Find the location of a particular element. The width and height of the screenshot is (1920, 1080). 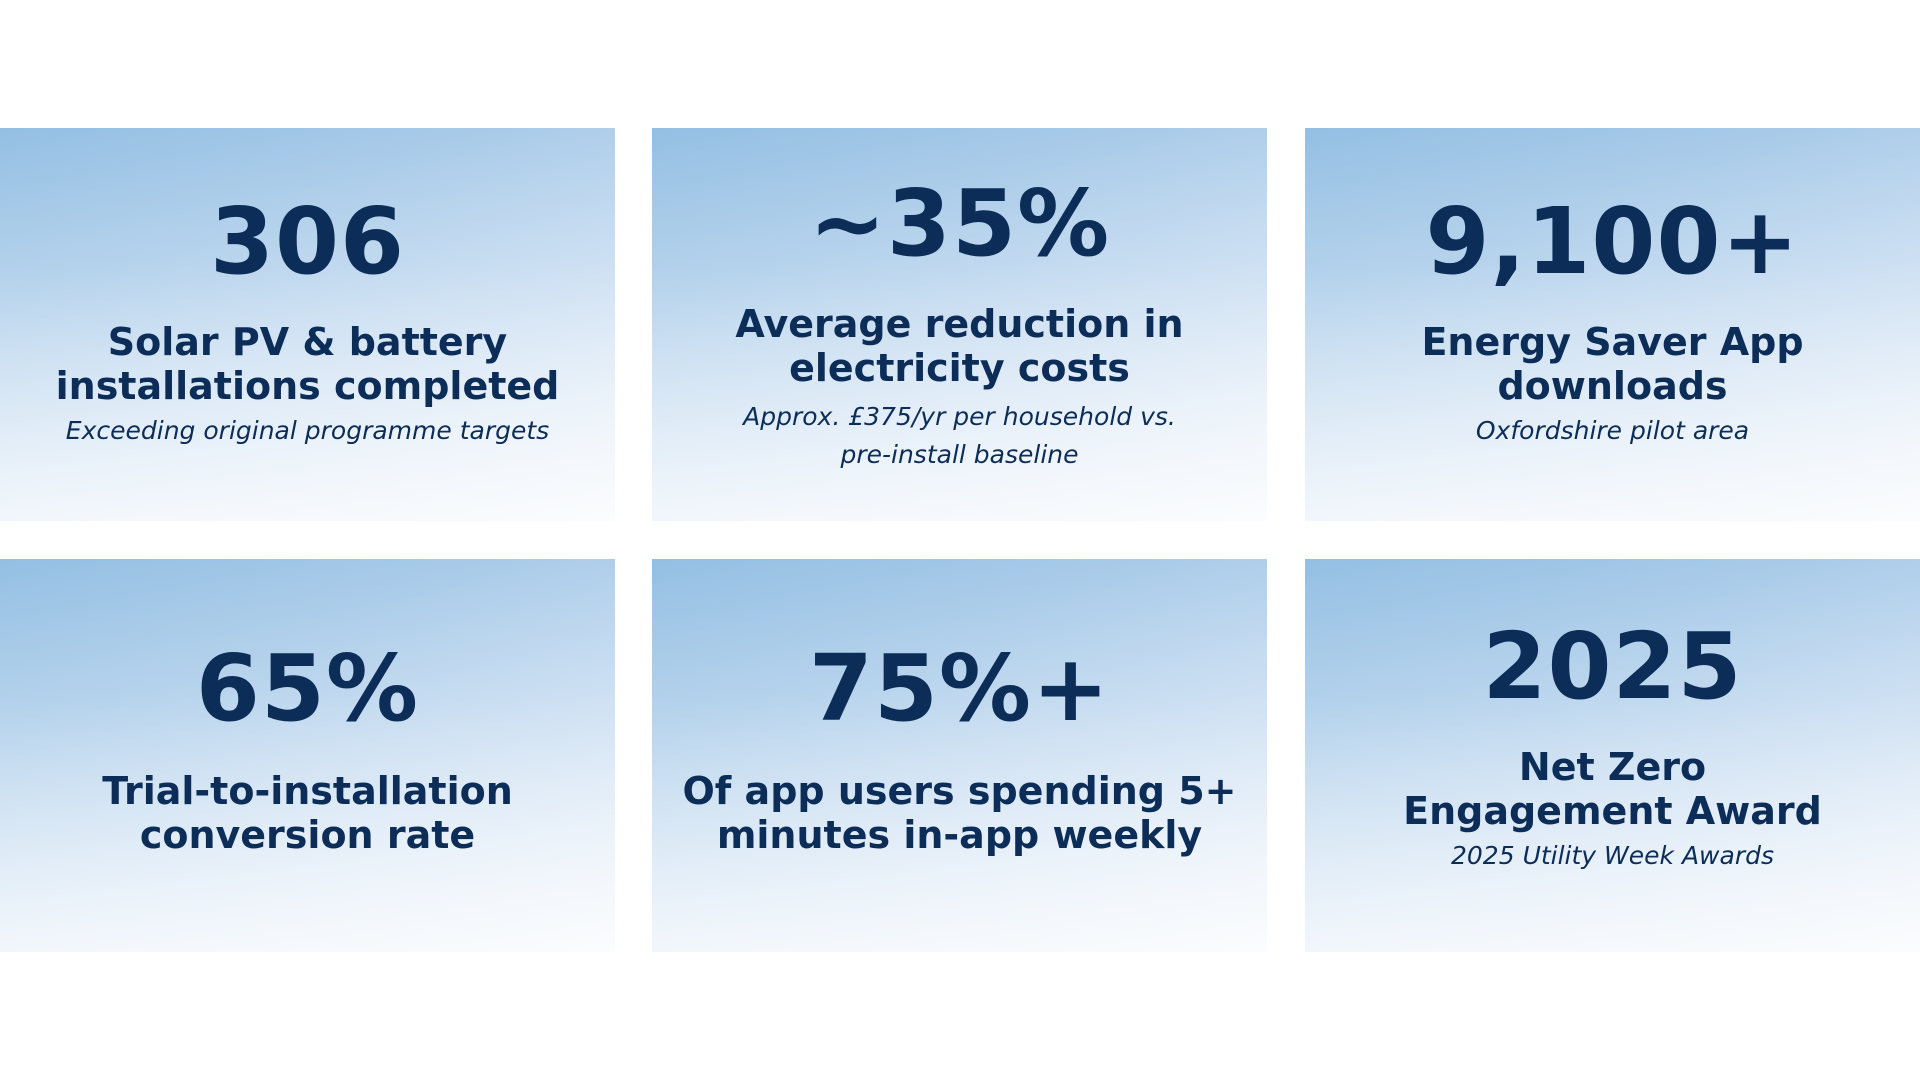

stat-label-line: Energy Saver App is located at coordinates (1612, 342).